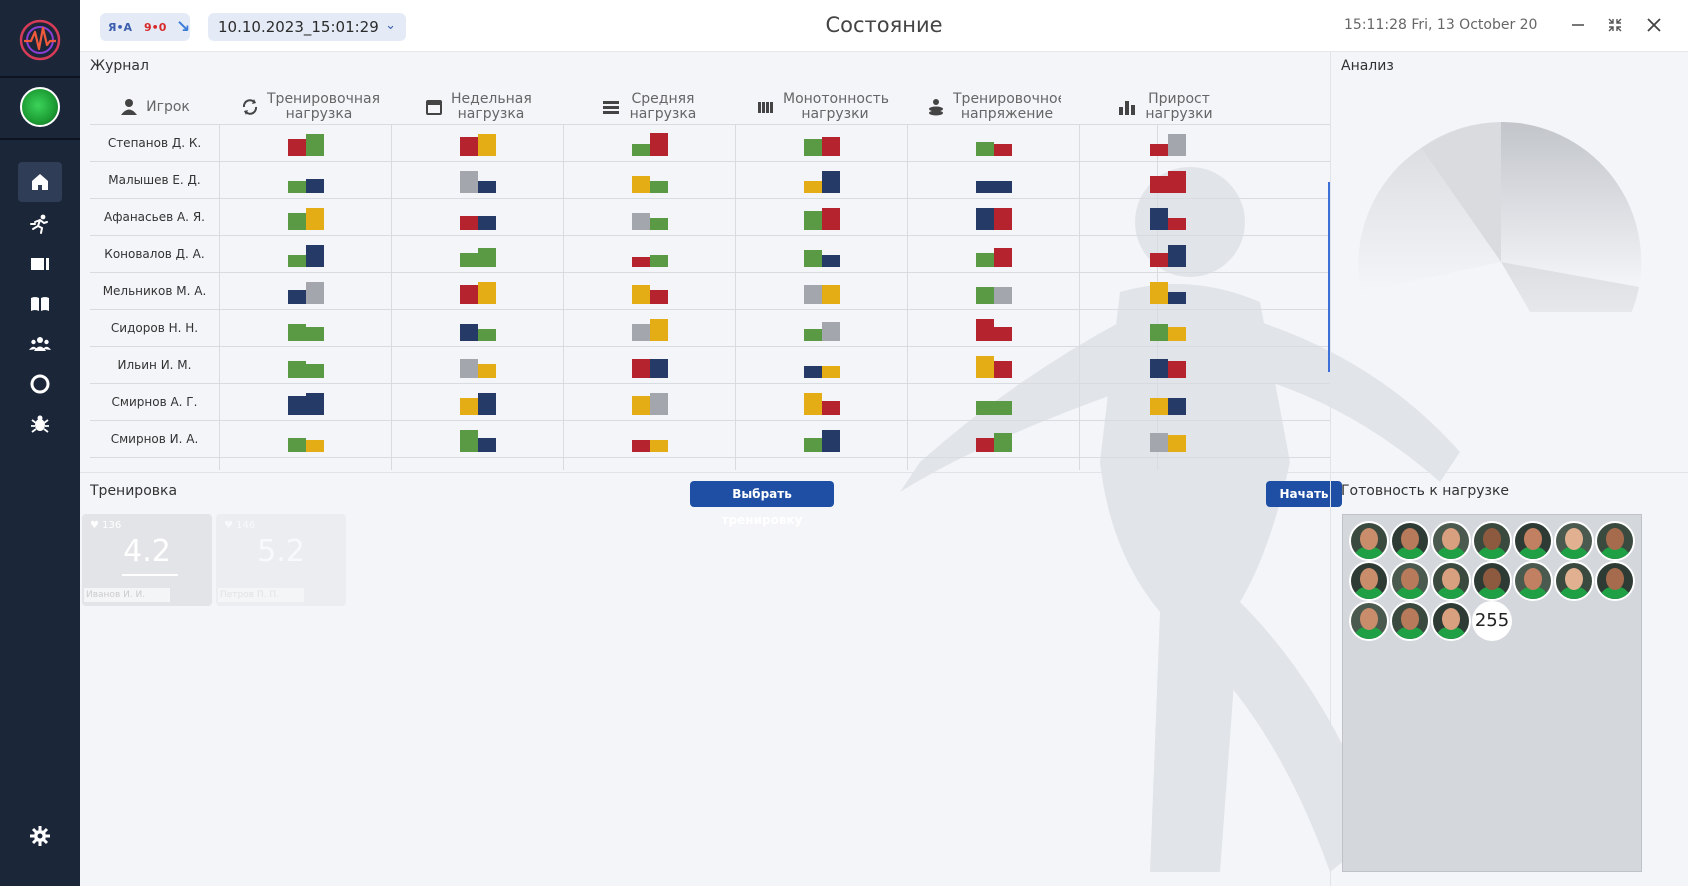 This screenshot has height=886, width=1688. What do you see at coordinates (40, 836) in the screenshot?
I see `sidebar-item-settings` at bounding box center [40, 836].